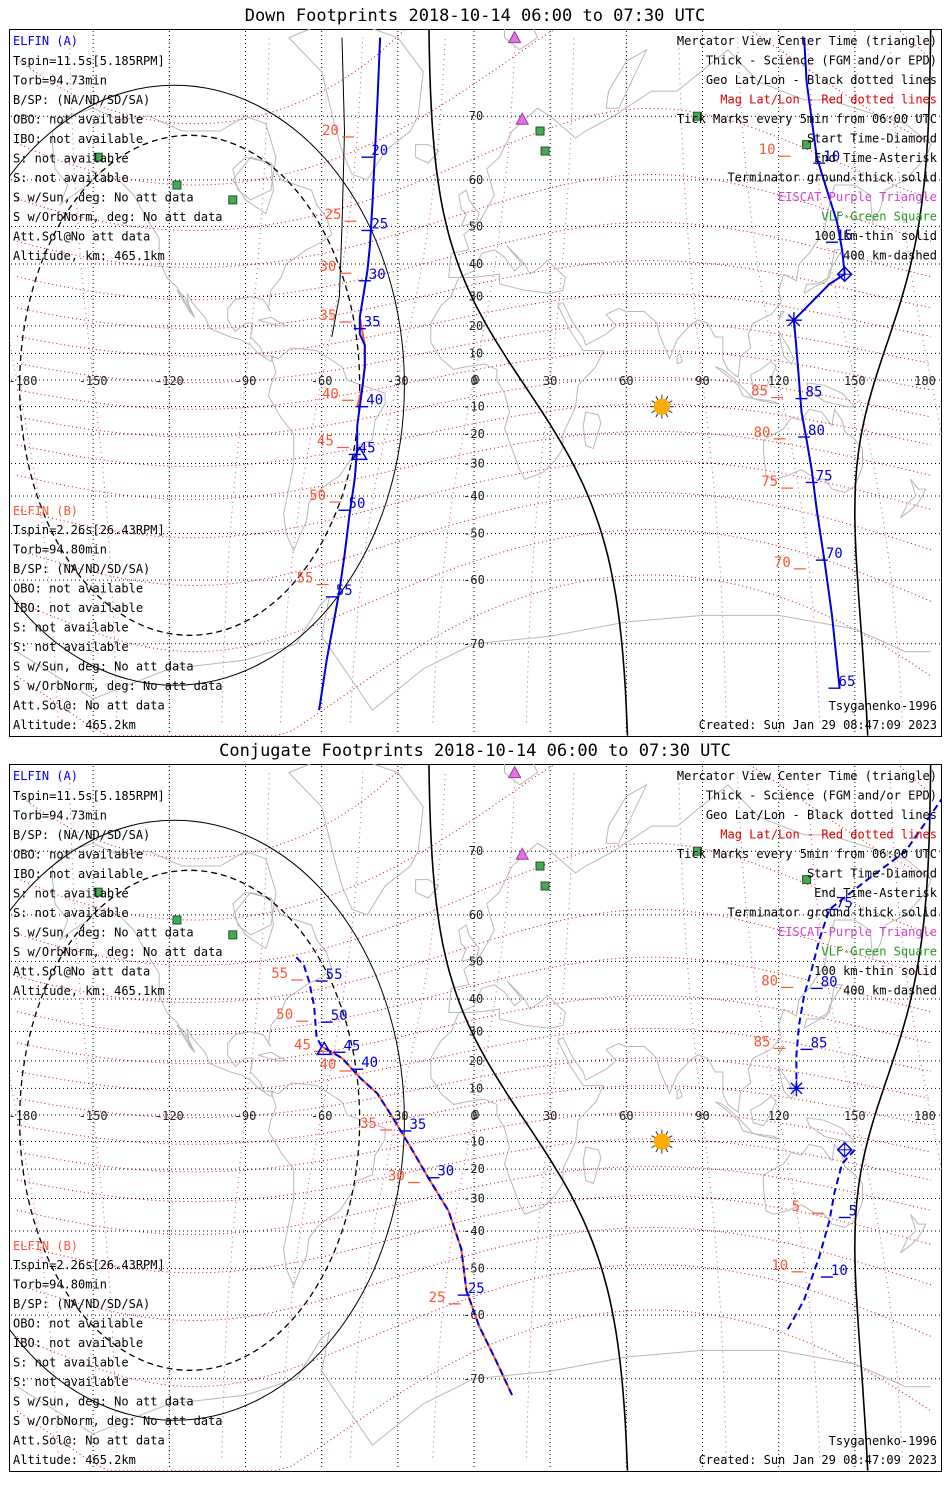  I want to click on lon-tick-label: 60, so click(626, 381).